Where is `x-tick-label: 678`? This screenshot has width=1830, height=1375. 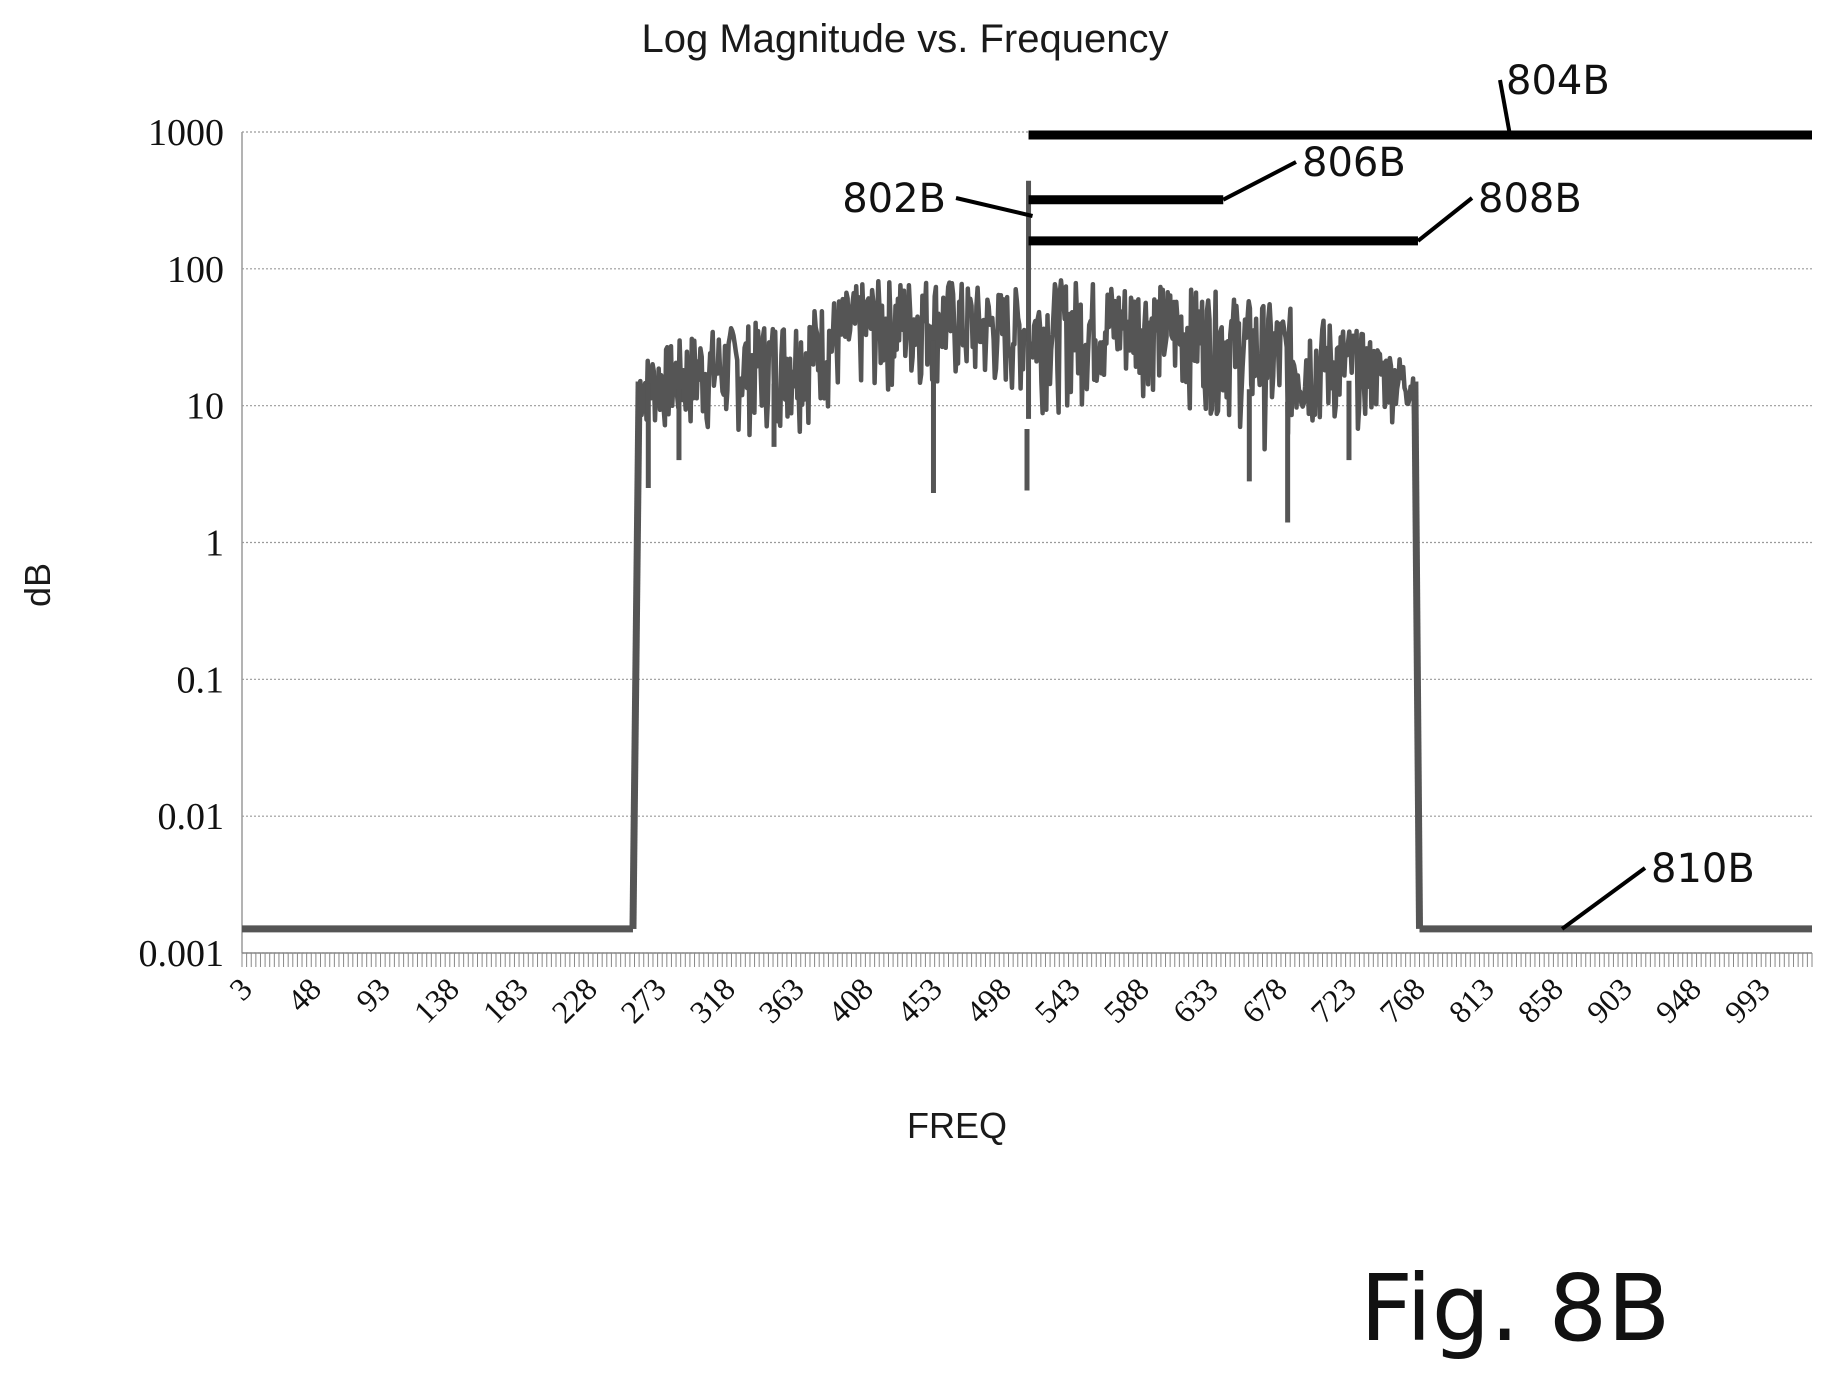
x-tick-label: 678 is located at coordinates (1263, 999).